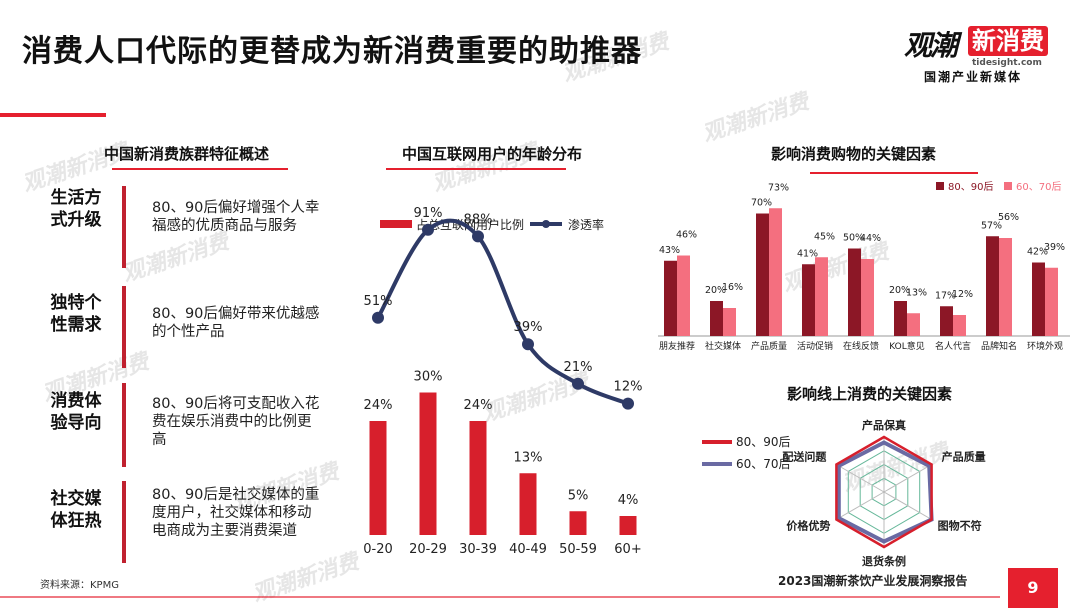  Describe the element at coordinates (428, 377) in the screenshot. I see `bar-value-label: 30%` at that location.